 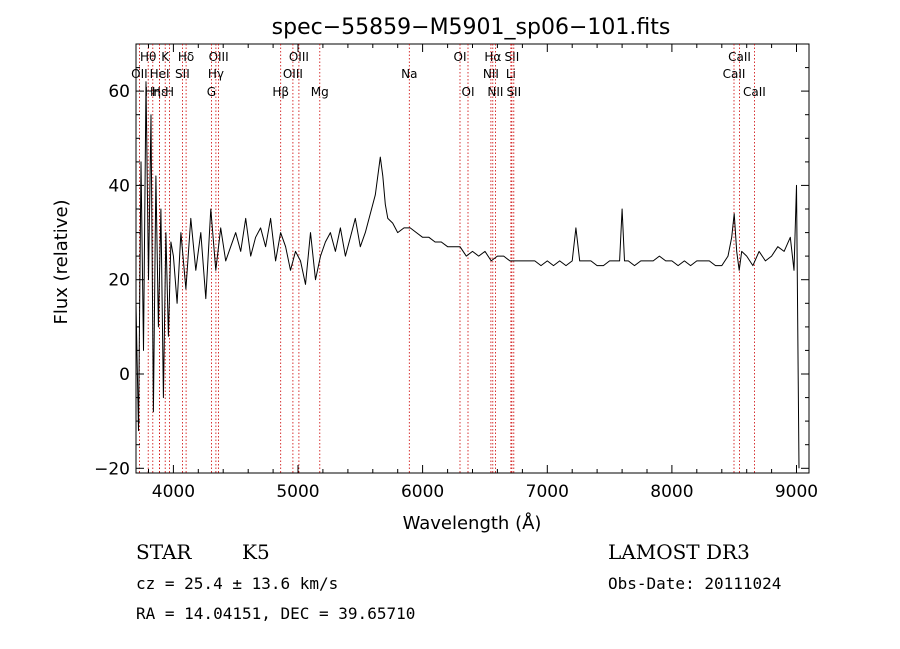 I want to click on x-tick-label-0: 4000, so click(x=173, y=492).